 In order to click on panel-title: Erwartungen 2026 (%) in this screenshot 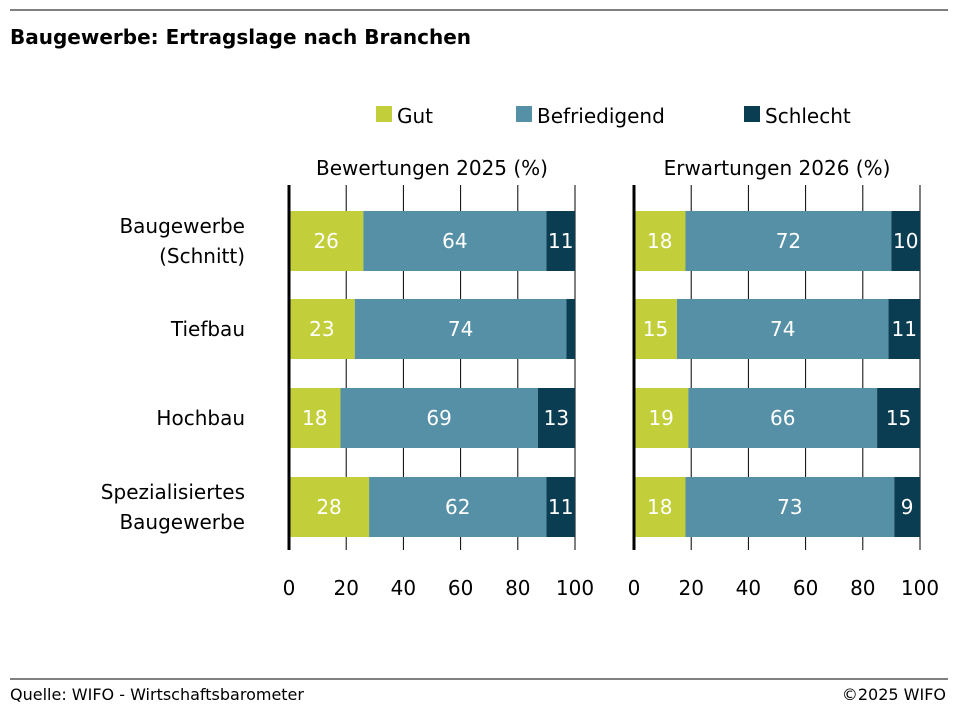, I will do `click(777, 168)`.